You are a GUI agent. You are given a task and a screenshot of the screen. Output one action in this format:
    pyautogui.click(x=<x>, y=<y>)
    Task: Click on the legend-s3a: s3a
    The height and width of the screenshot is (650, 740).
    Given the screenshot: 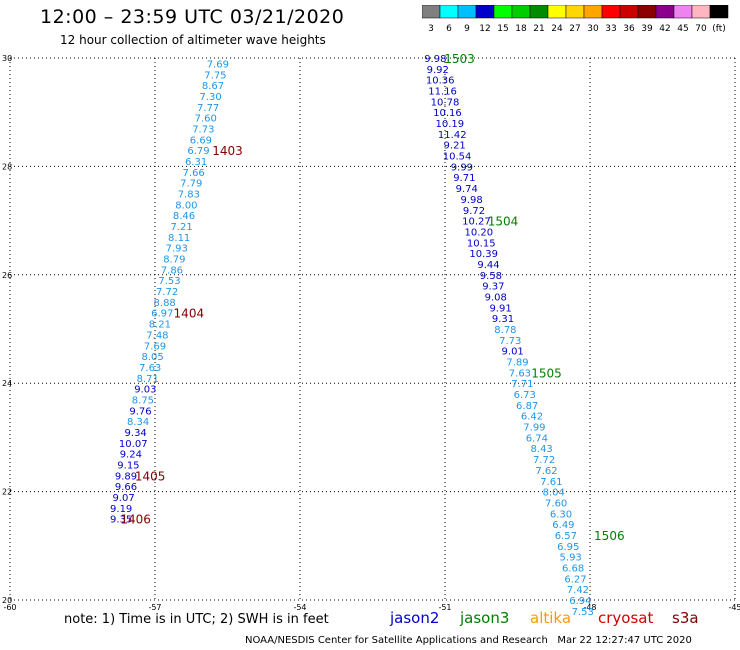 What is the action you would take?
    pyautogui.click(x=685, y=618)
    